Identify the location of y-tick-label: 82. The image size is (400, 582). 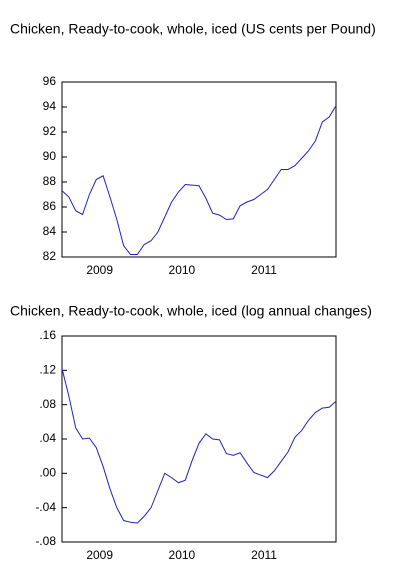
(50, 256).